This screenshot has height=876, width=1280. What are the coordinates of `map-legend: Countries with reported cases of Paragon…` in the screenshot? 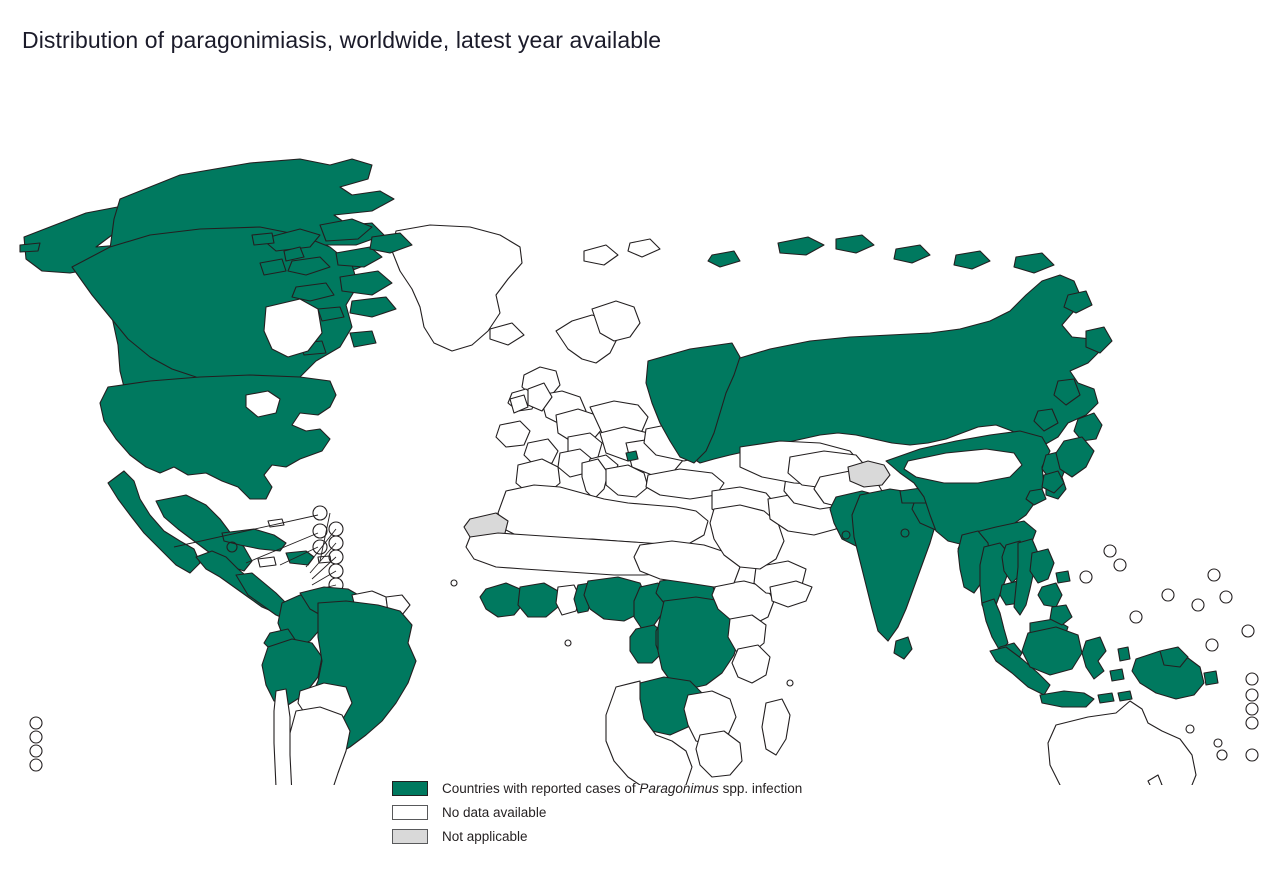 It's located at (627, 812).